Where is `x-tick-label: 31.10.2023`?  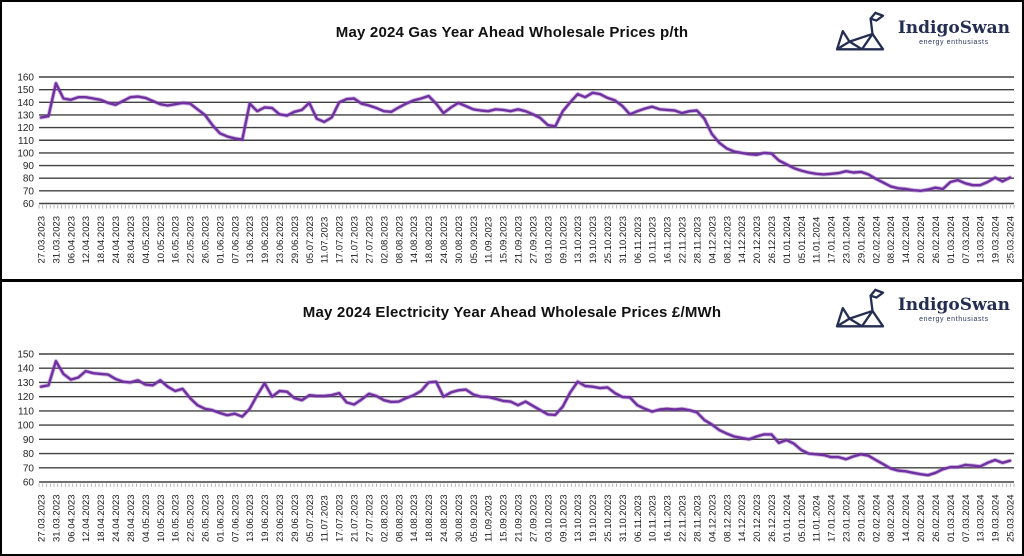 x-tick-label: 31.10.2023 is located at coordinates (623, 518).